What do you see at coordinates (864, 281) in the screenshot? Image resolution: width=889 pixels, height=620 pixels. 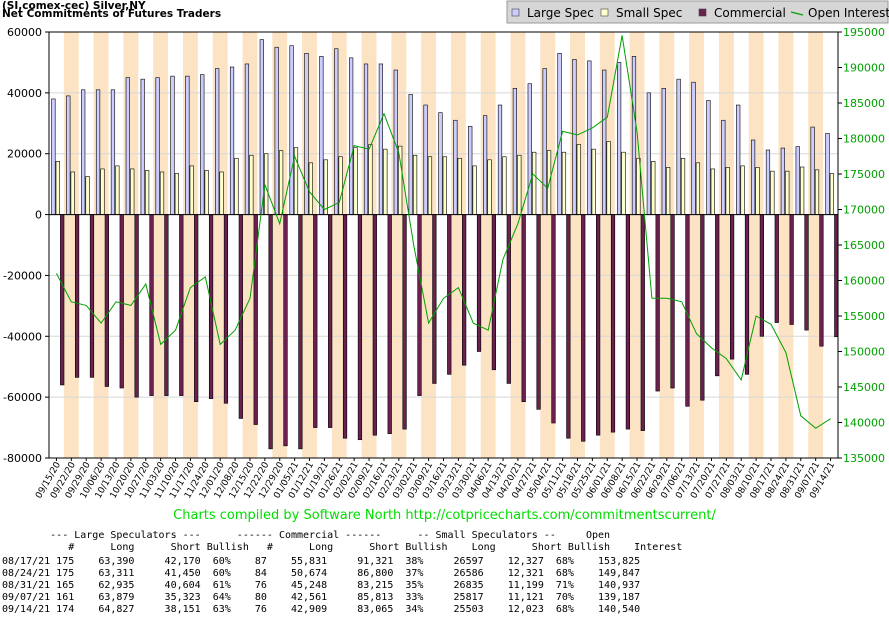 I see `y-right-tick-label: 160000` at bounding box center [864, 281].